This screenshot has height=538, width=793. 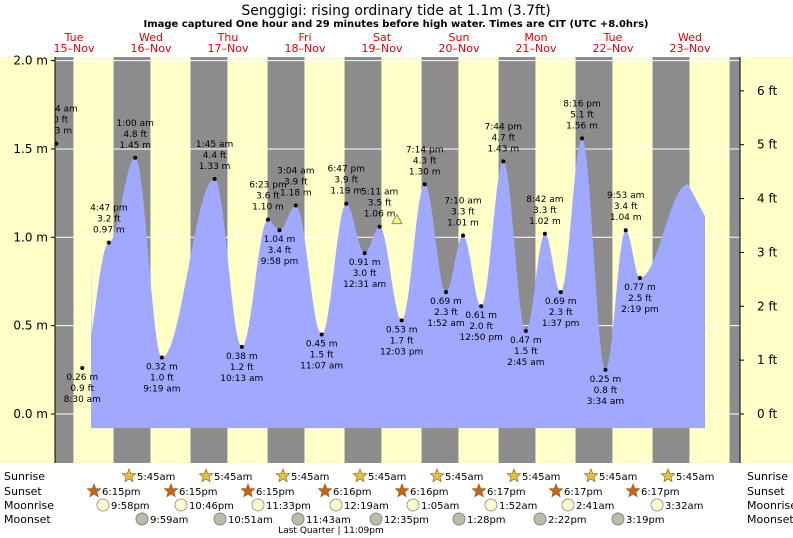 I want to click on tide-label: 9:53 am, so click(x=625, y=196).